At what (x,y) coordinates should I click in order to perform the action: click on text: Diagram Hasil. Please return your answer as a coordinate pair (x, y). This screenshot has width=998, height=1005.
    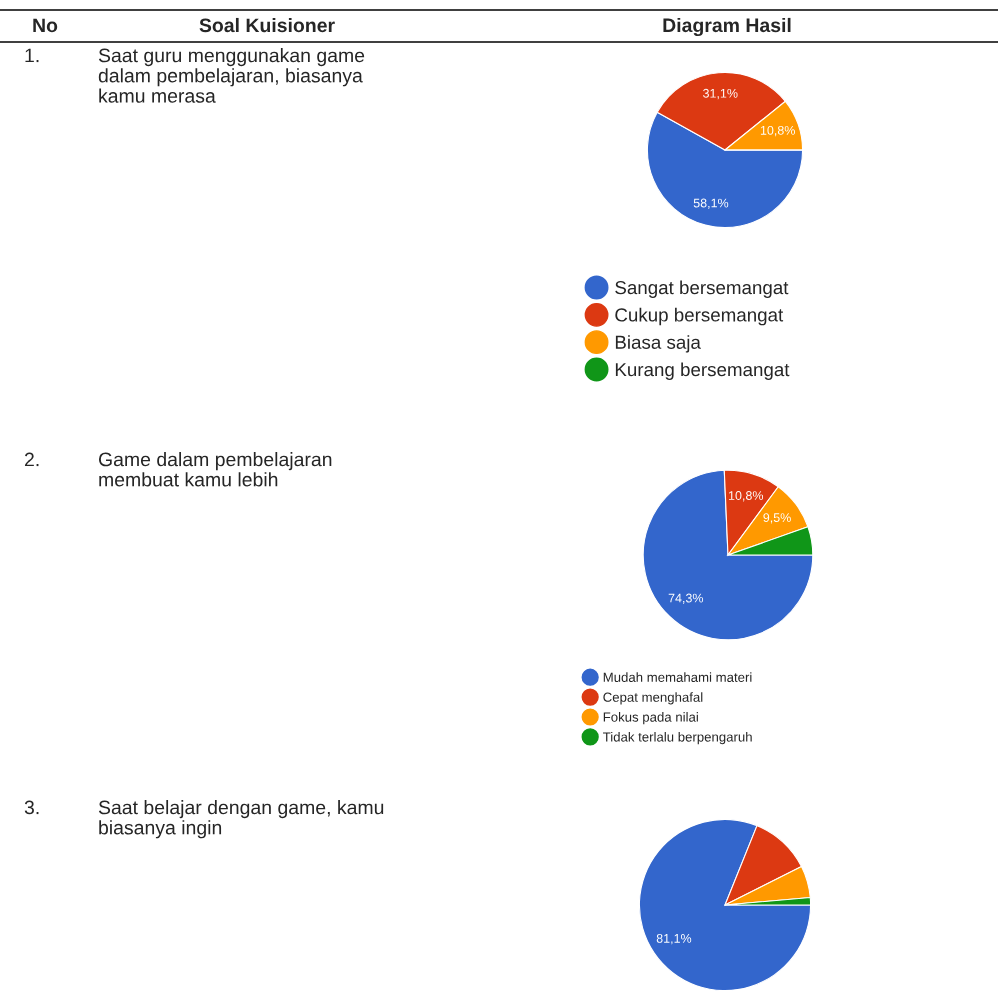
    Looking at the image, I should click on (727, 27).